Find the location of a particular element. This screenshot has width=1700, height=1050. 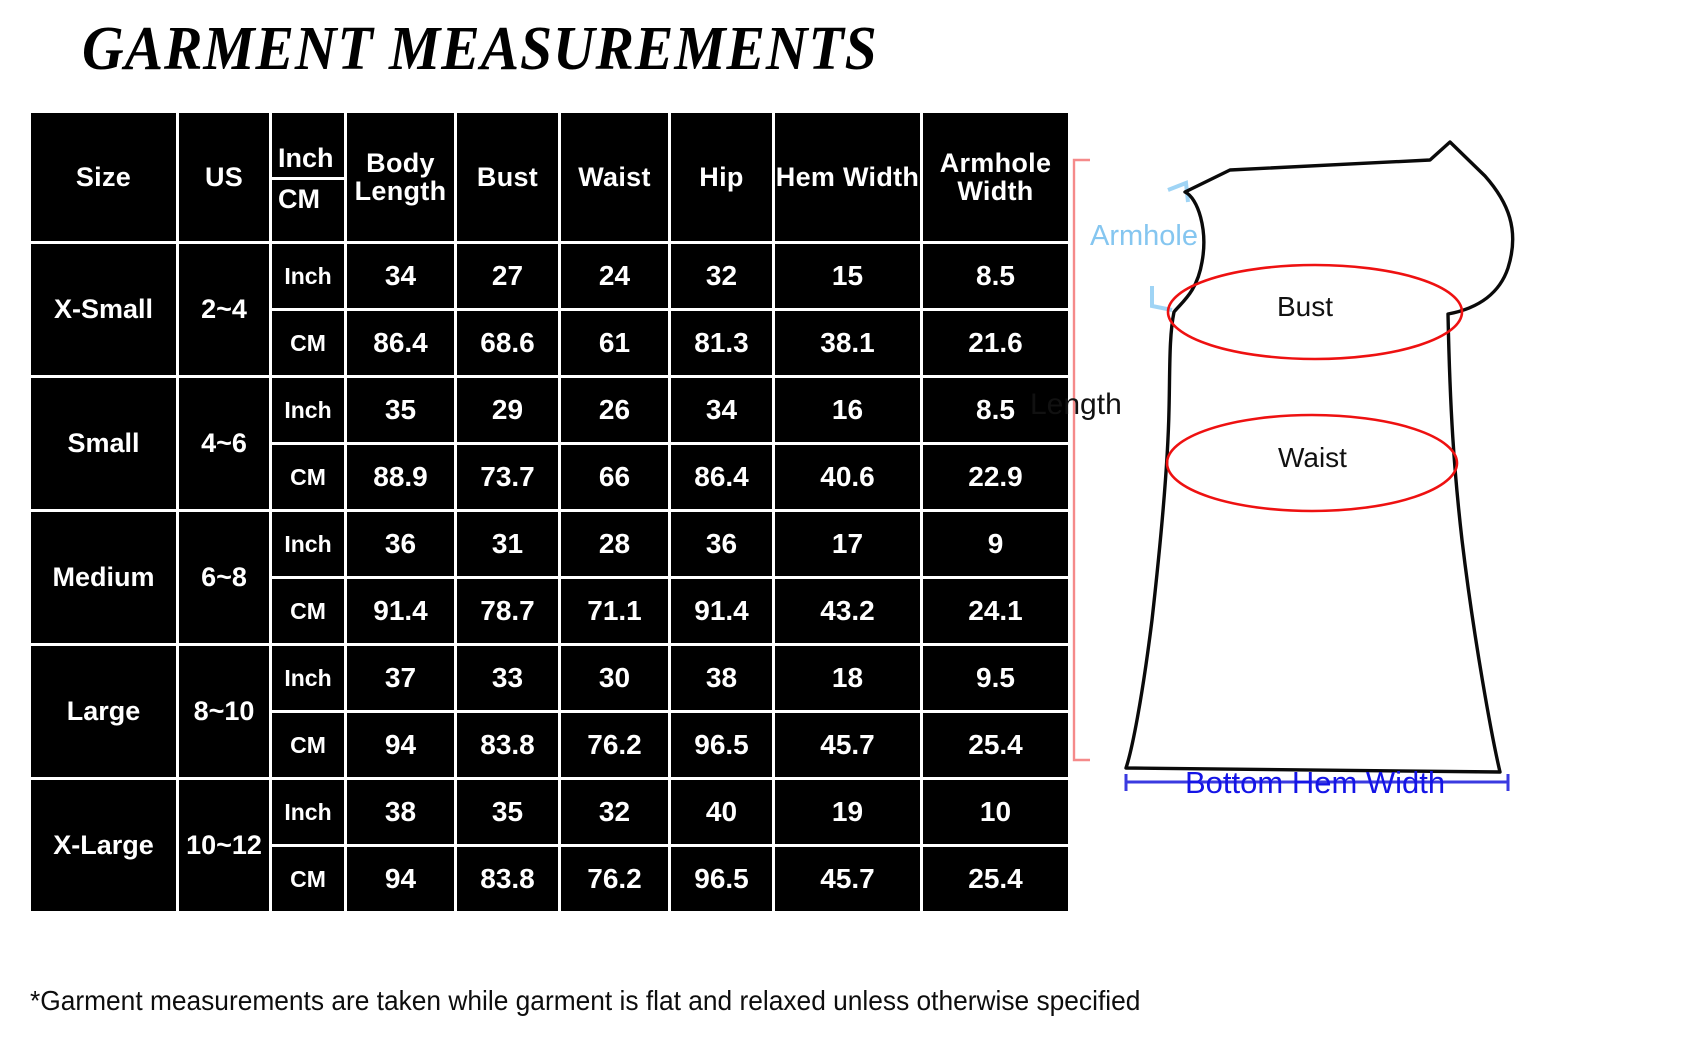

cell-size: Large is located at coordinates (103, 711).